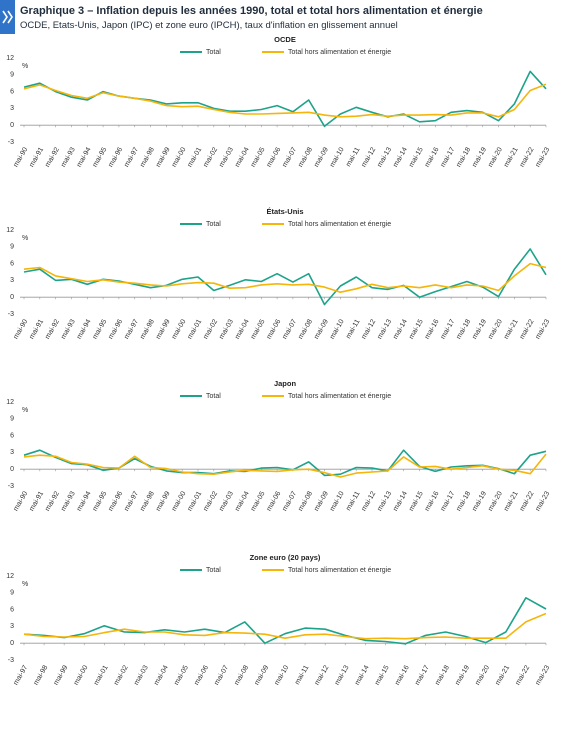 The image size is (563, 740). Describe the element at coordinates (213, 224) in the screenshot. I see `legend-label: Total` at that location.